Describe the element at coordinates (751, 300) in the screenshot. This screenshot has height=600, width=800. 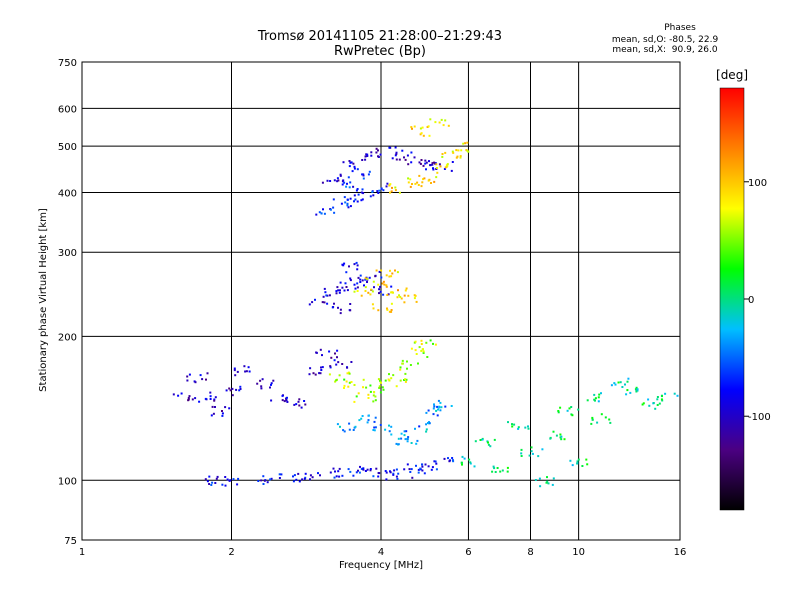
I see `colorbar-tick-label: 0` at that location.